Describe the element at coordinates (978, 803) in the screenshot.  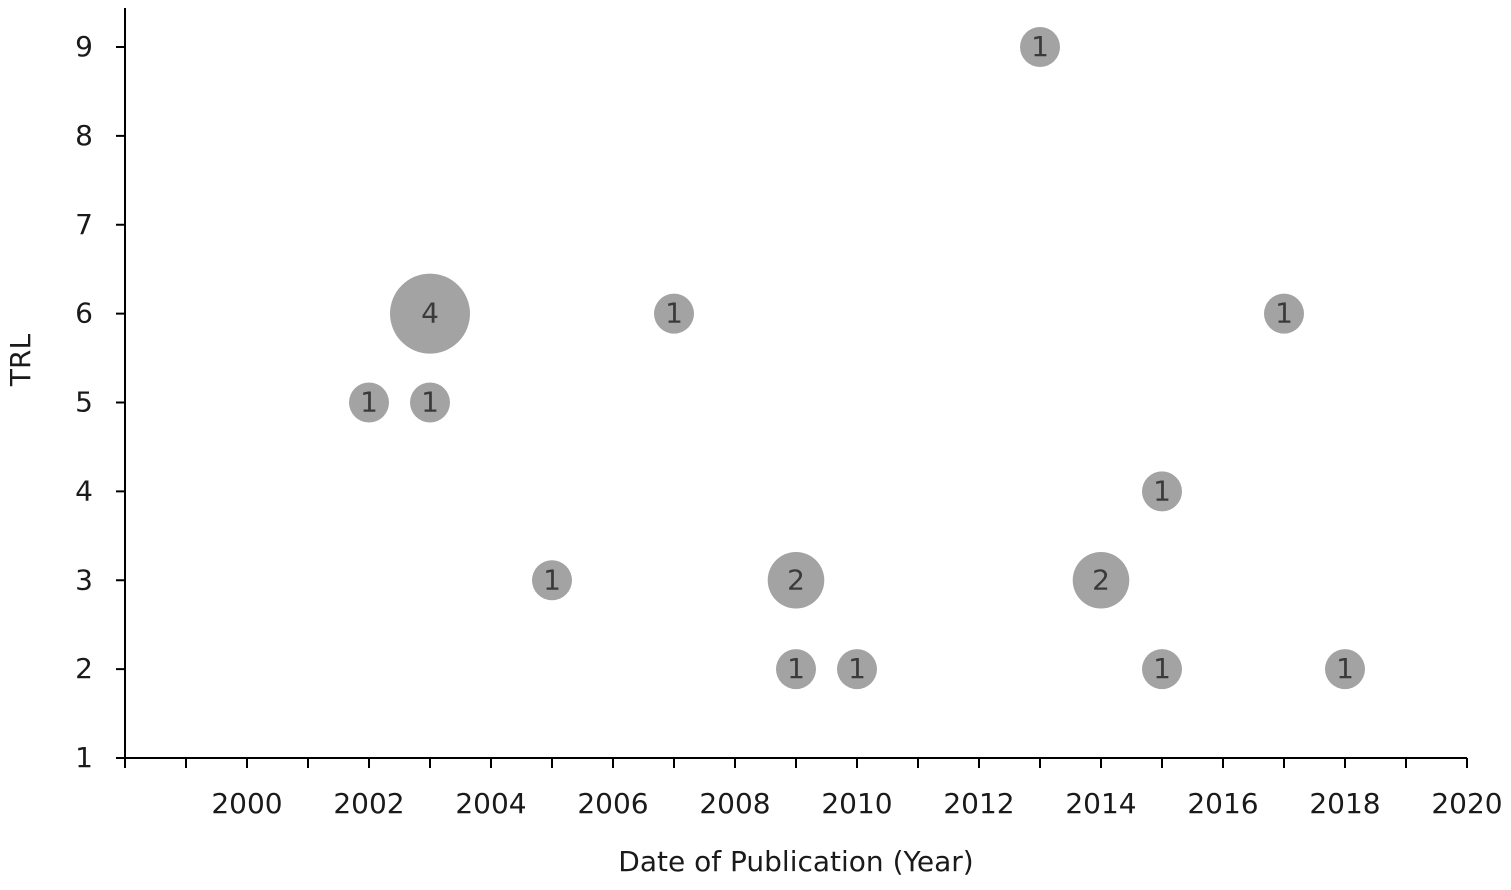
I see `x-tick-label: 2012` at that location.